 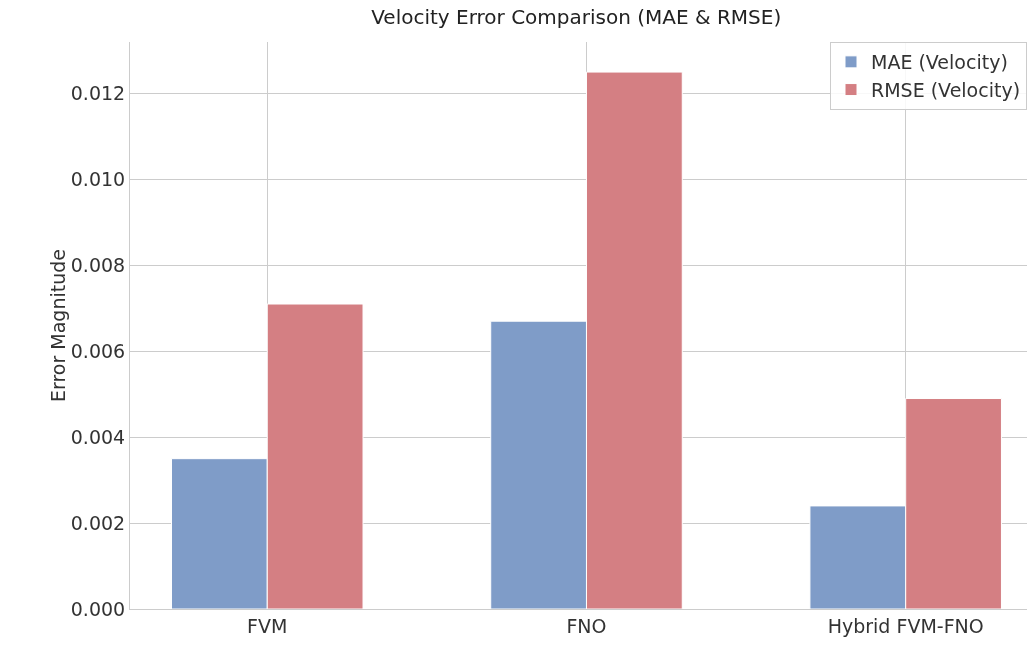 What do you see at coordinates (576, 16) in the screenshot?
I see `chart-title: Velocity Error Comparison (MAE & RMSE)` at bounding box center [576, 16].